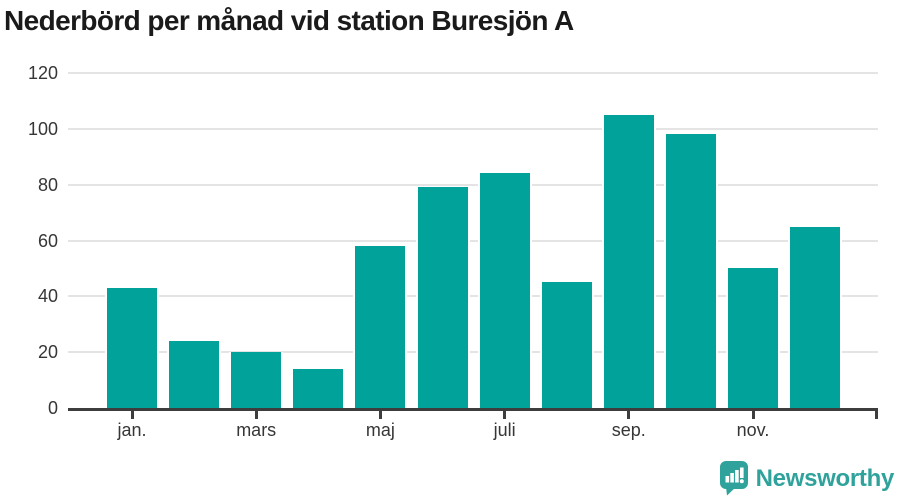  Describe the element at coordinates (628, 430) in the screenshot. I see `x-axis-label-sep: sep.` at that location.